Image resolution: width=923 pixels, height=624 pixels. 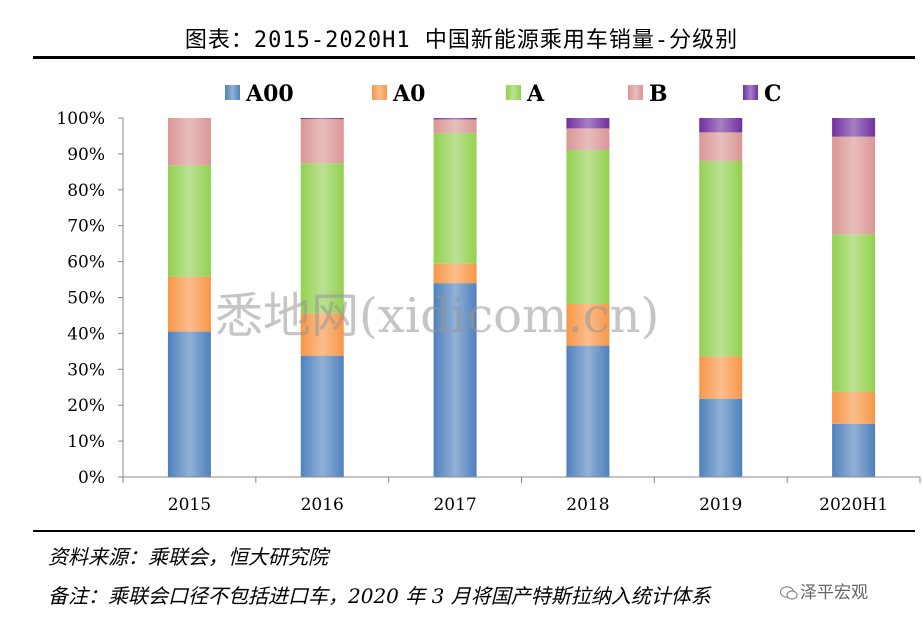 I want to click on legend-label-c: C, so click(x=773, y=94).